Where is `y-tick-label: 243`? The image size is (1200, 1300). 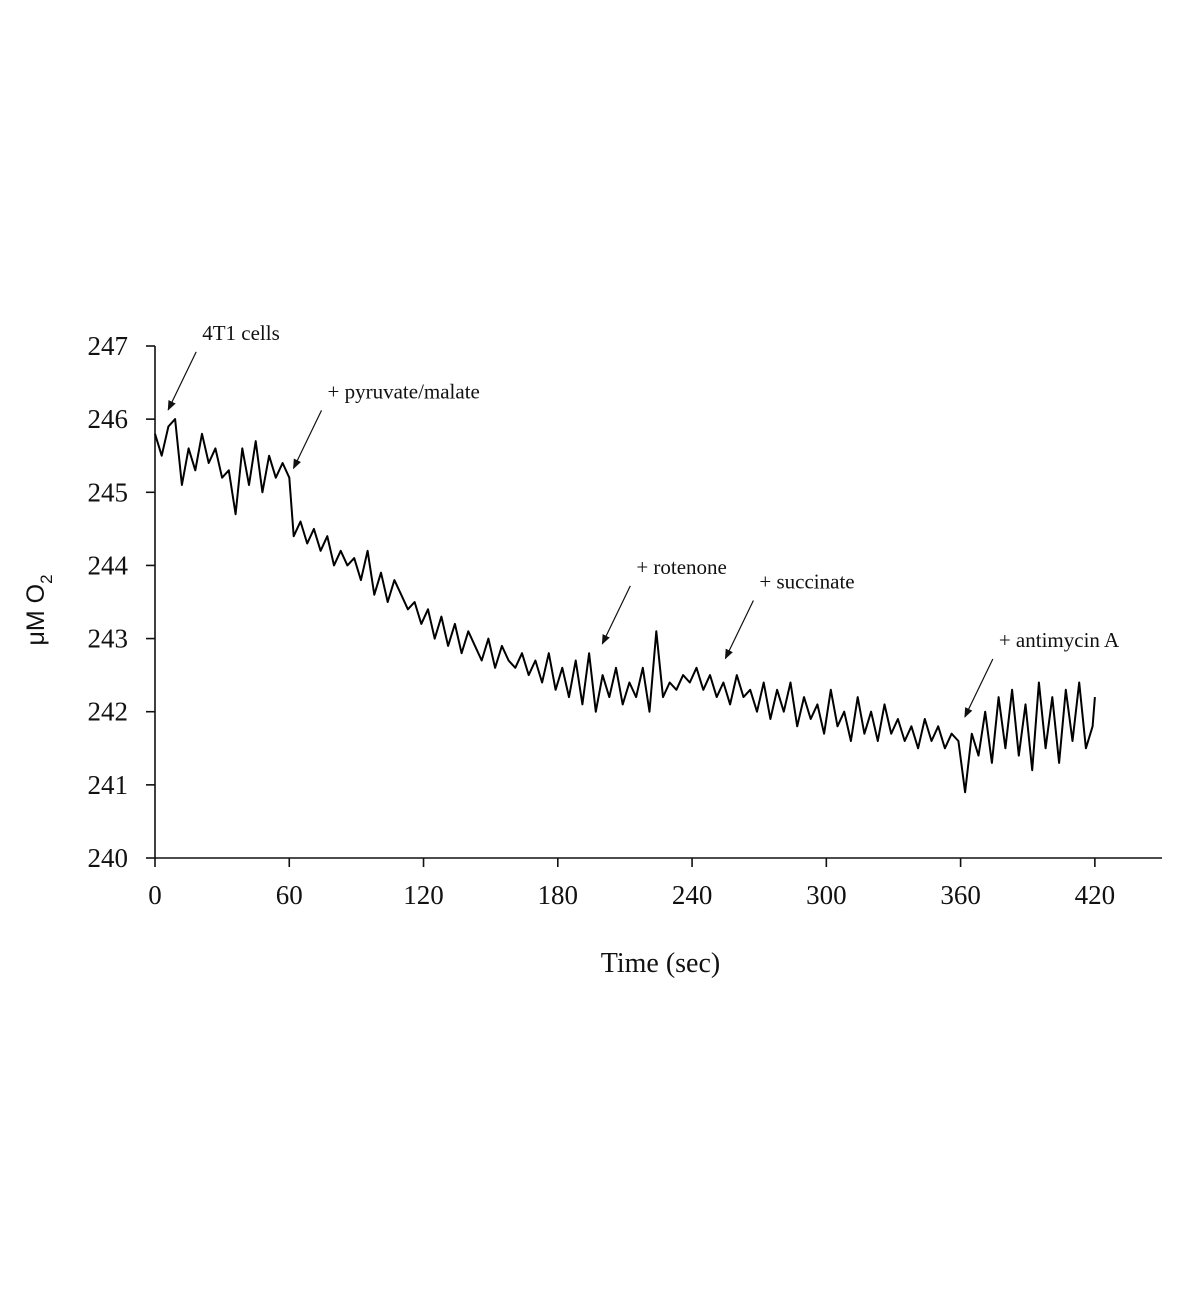
y-tick-label: 243 is located at coordinates (108, 639).